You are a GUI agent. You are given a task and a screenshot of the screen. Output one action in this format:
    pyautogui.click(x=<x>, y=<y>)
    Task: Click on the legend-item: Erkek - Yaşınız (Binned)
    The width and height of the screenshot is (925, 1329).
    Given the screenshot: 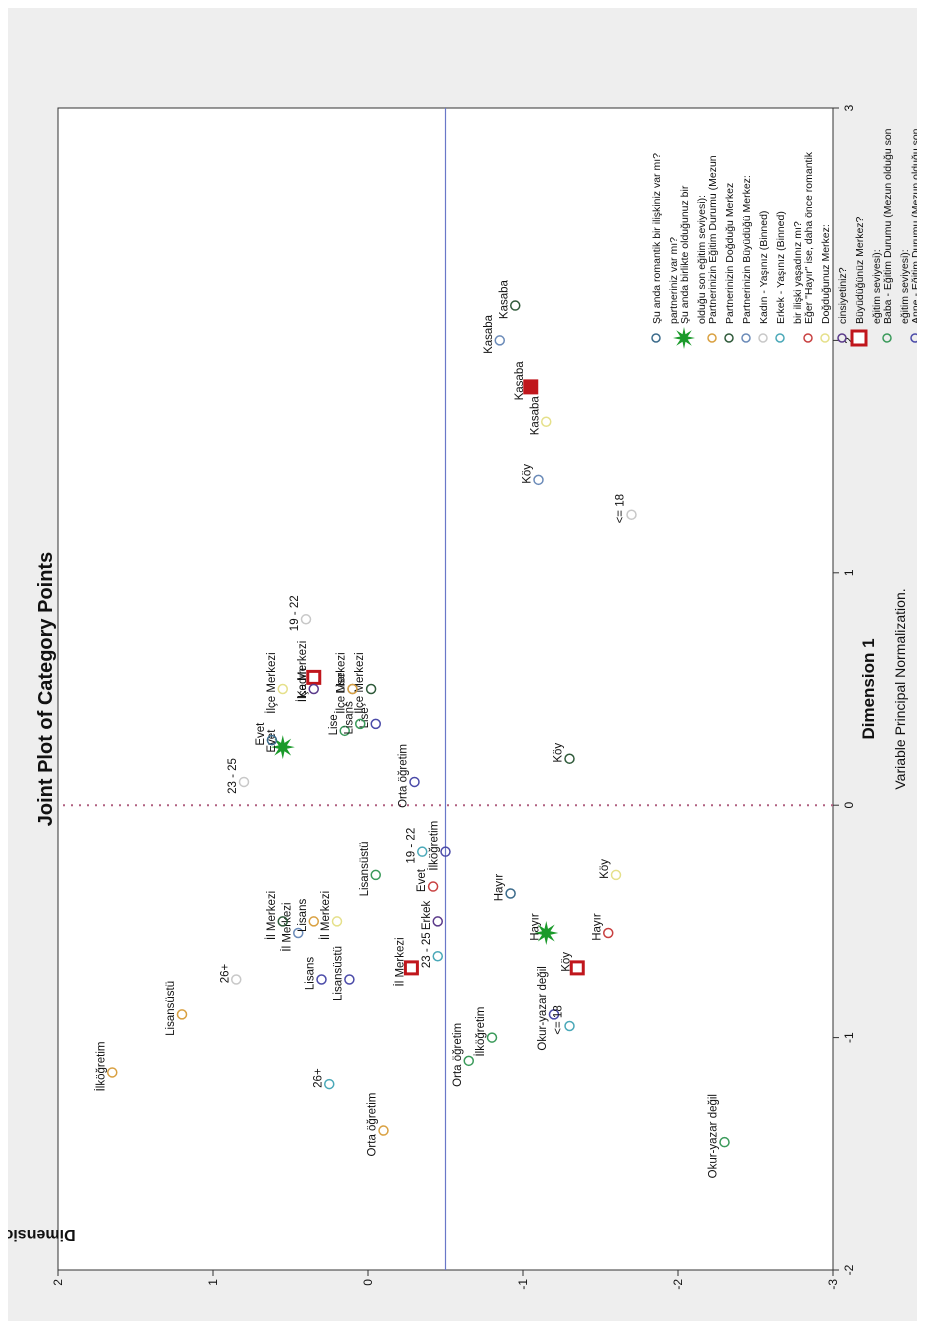 What is the action you would take?
    pyautogui.click(x=781, y=277)
    